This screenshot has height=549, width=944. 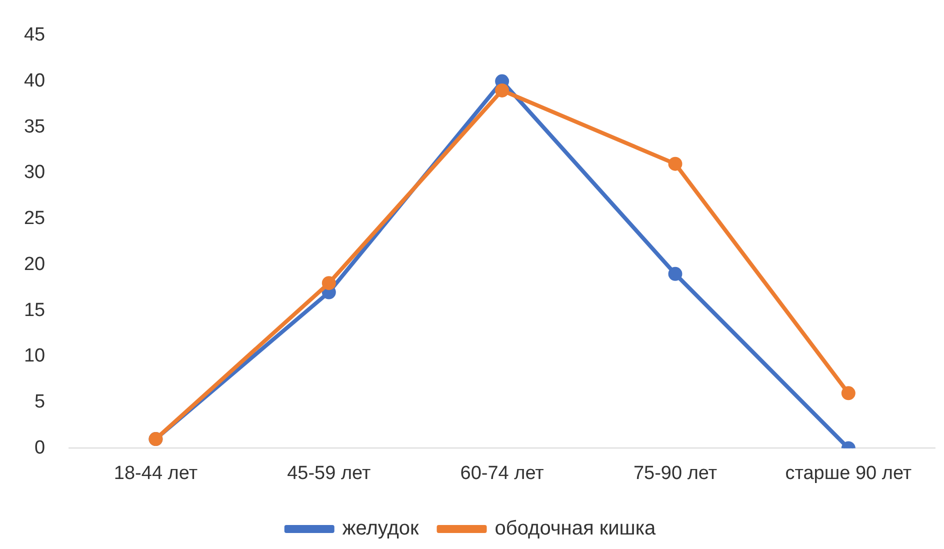 I want to click on y-tick-label: 20, so click(x=35, y=264).